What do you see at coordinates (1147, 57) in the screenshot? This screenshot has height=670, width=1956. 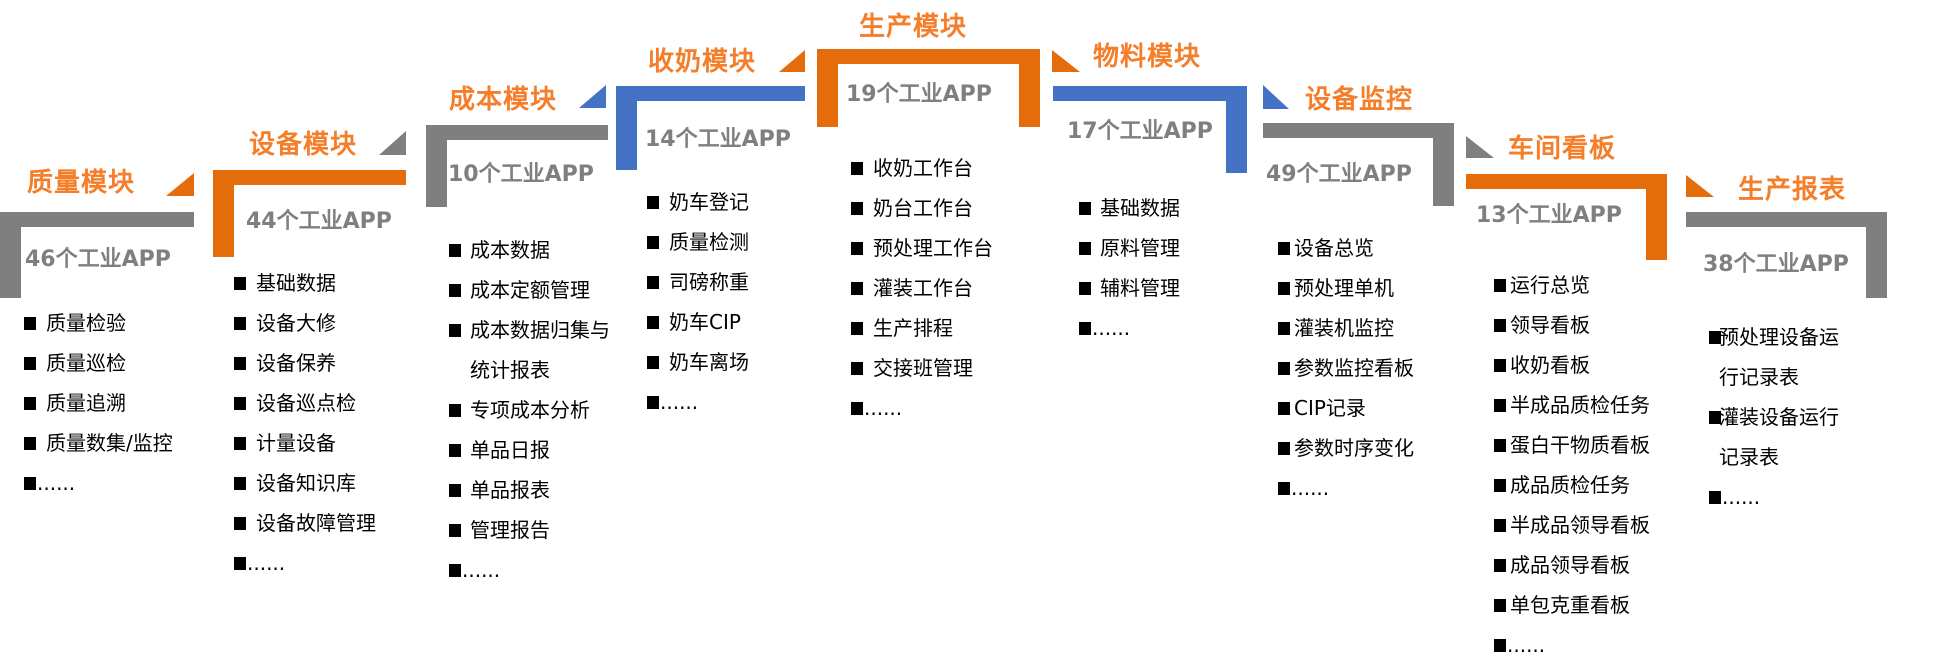 I see `module-title: 物料模块` at bounding box center [1147, 57].